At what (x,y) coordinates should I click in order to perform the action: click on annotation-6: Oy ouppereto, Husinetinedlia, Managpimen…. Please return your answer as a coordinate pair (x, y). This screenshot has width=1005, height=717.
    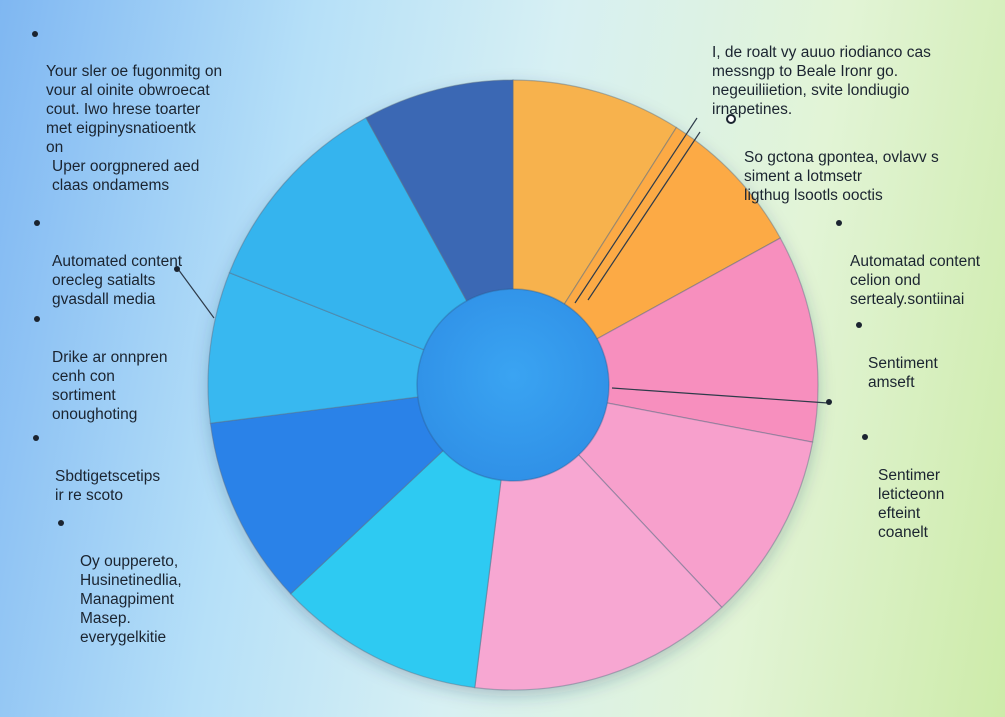
    Looking at the image, I should click on (120, 590).